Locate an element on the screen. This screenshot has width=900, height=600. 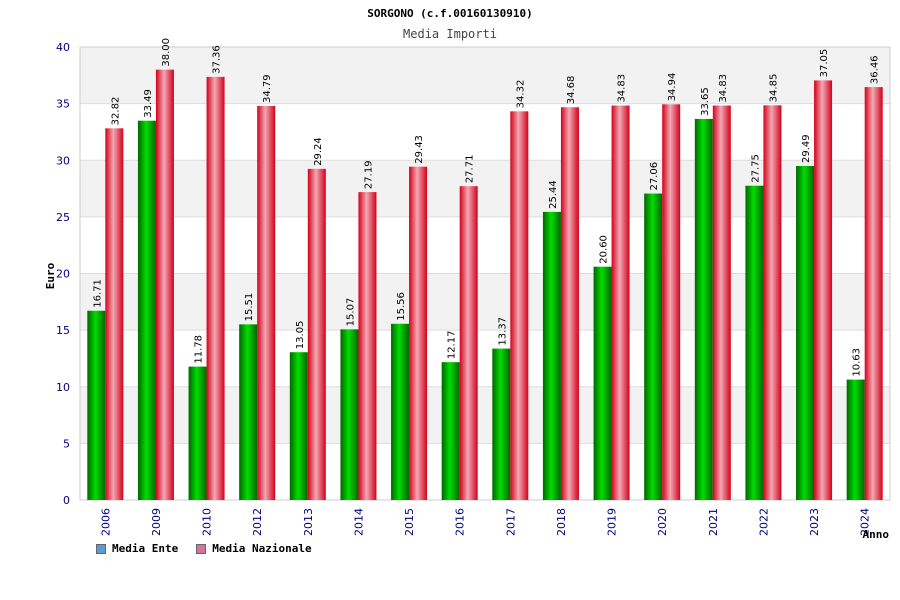
data-label: 27.19 is located at coordinates (368, 174).